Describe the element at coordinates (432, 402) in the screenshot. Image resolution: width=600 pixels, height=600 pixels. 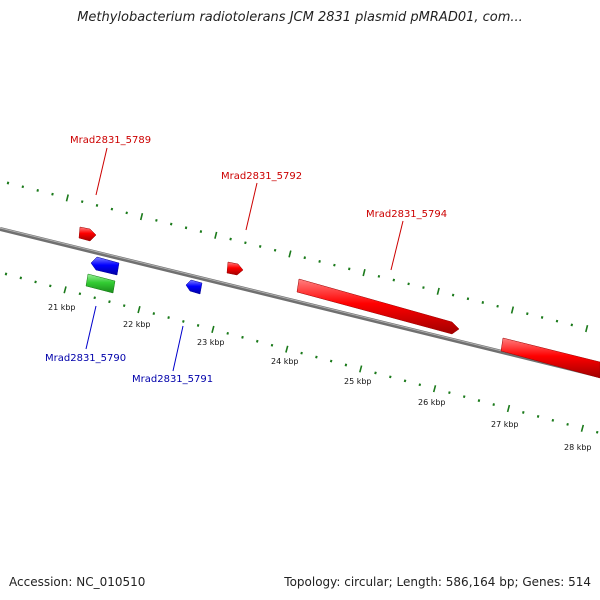
I see `kbp-label-26: 26 kbp` at that location.